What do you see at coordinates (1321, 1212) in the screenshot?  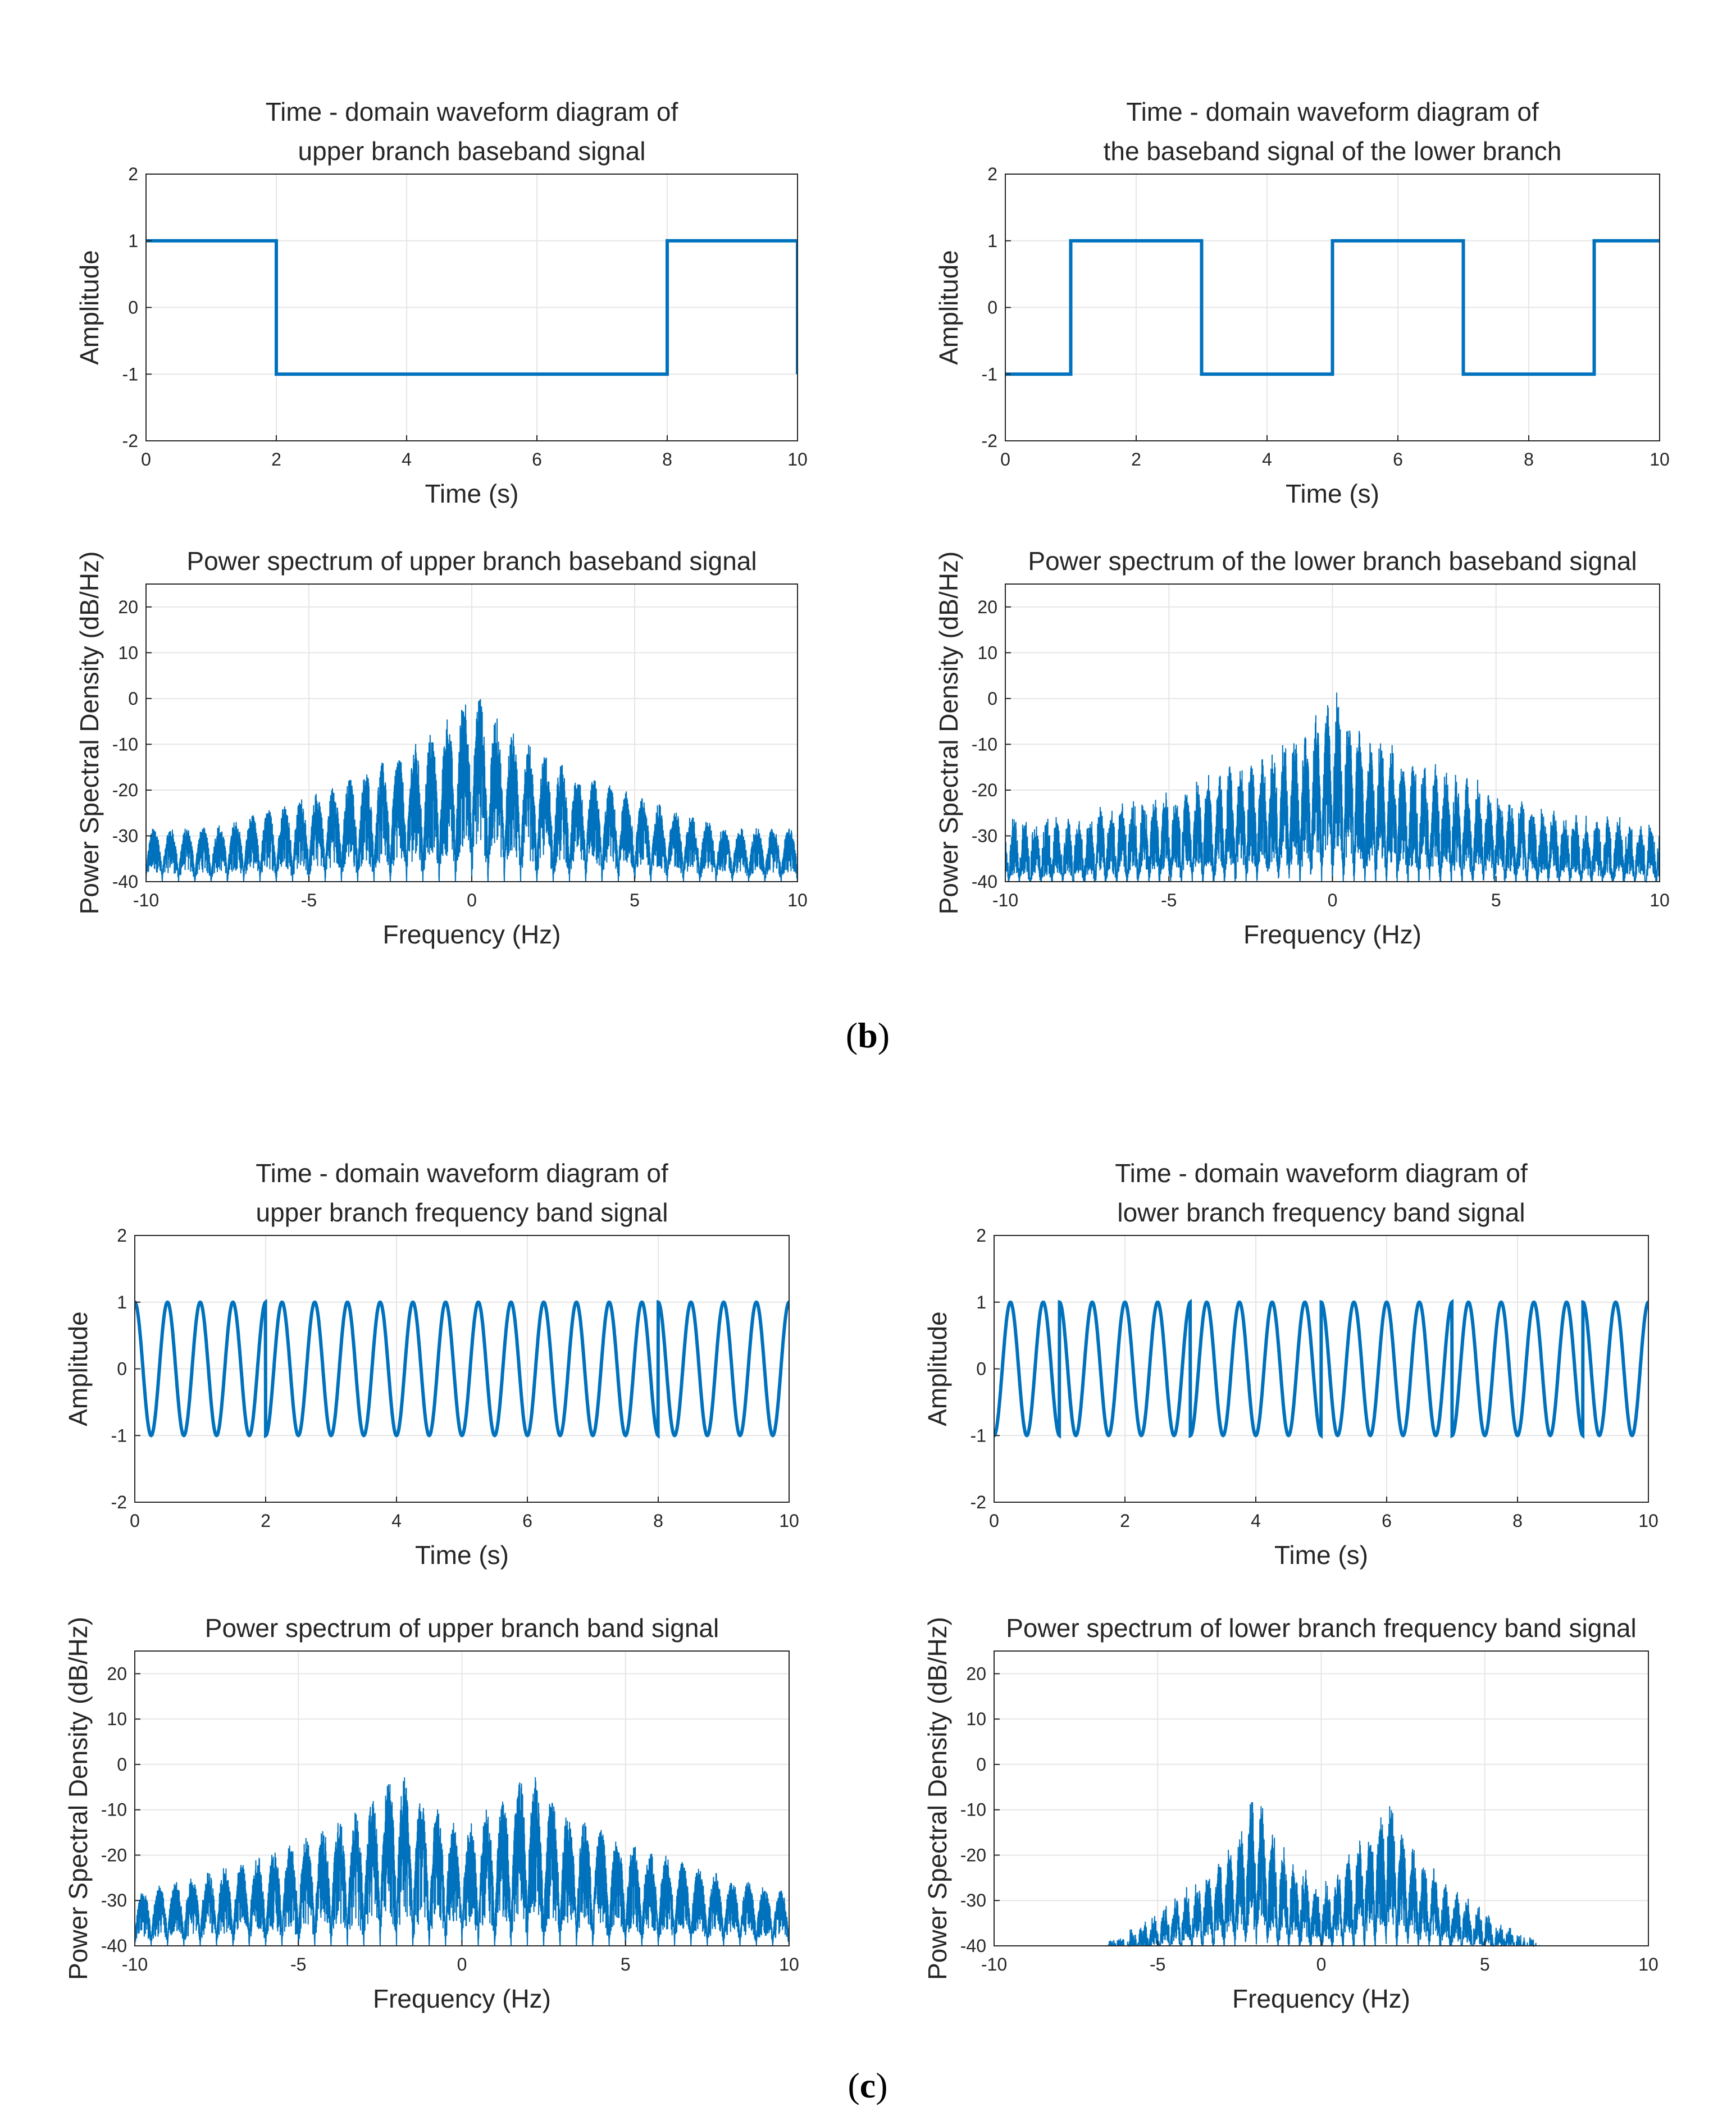 I see `chart-title-line: lower branch frequency band signal` at bounding box center [1321, 1212].